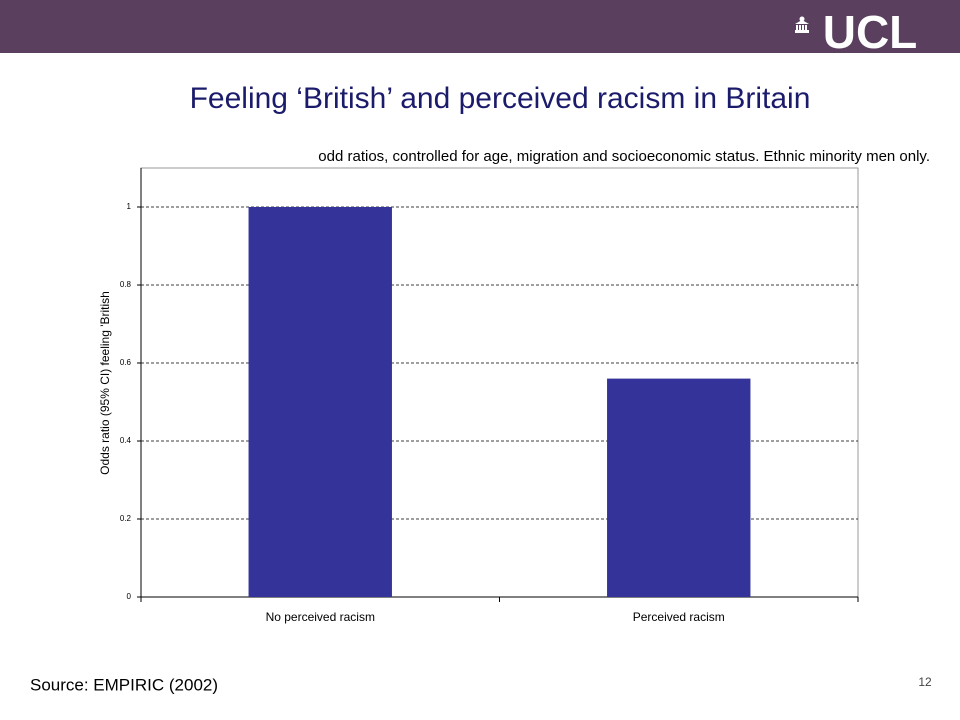 Image resolution: width=960 pixels, height=720 pixels. What do you see at coordinates (126, 362) in the screenshot?
I see `y-tick-label: 0.6` at bounding box center [126, 362].